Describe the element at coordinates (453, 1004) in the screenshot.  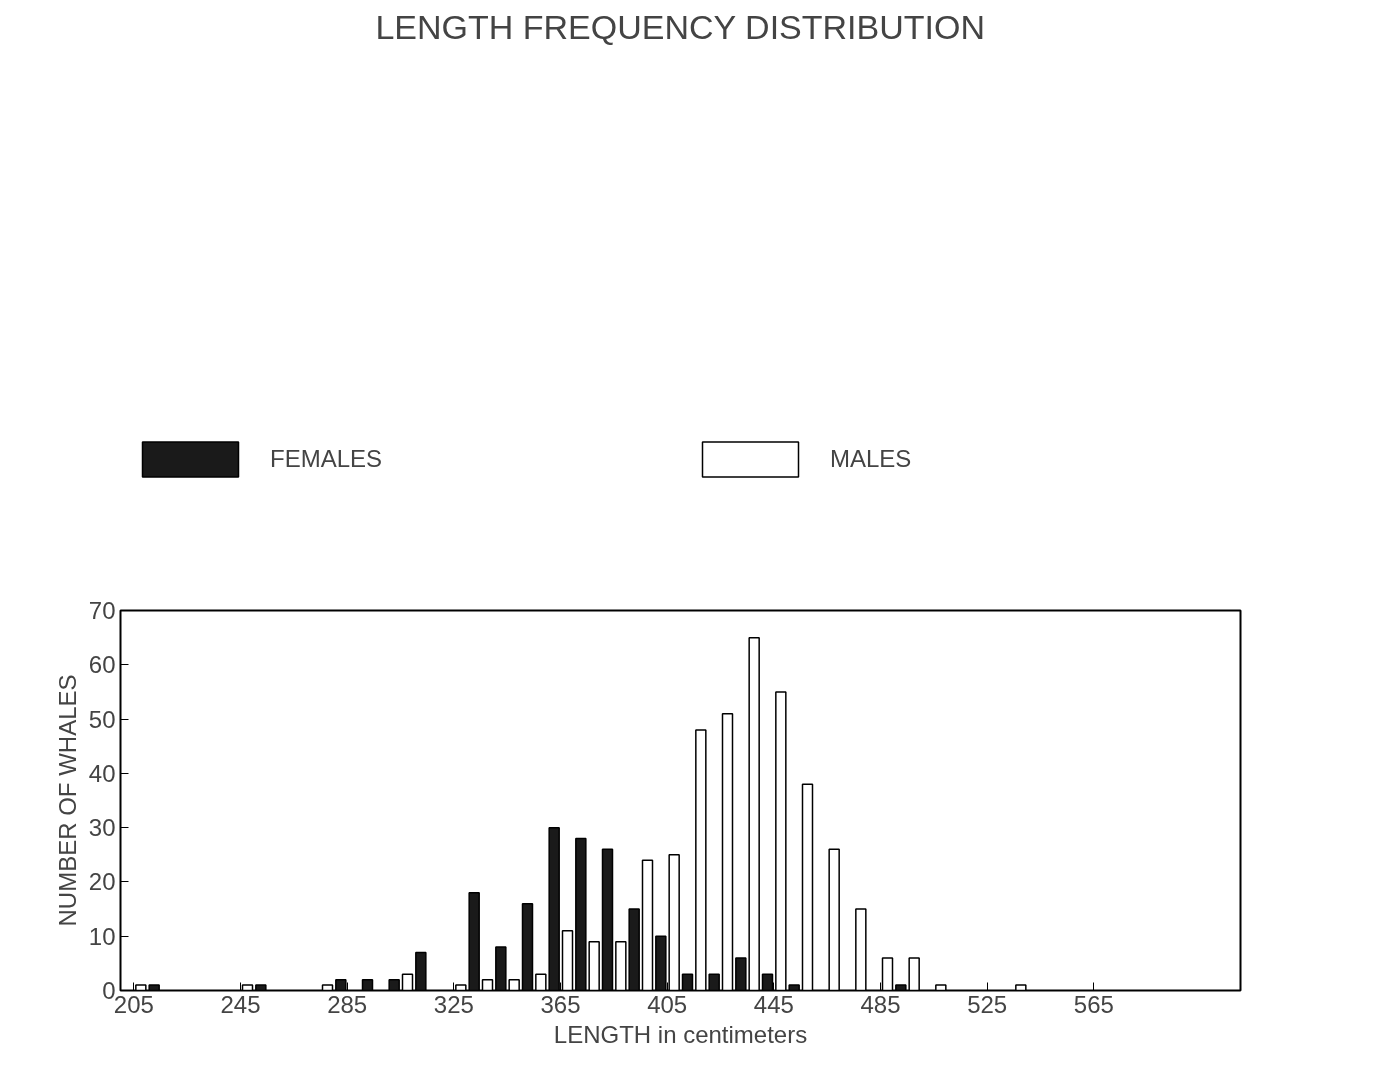
I see `x-tick-label: 325` at that location.